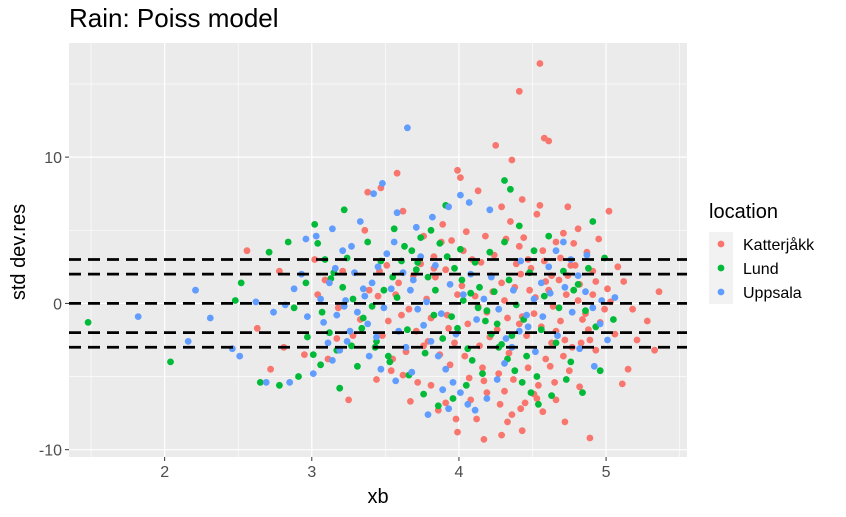 The image size is (846, 517). Describe the element at coordinates (761, 269) in the screenshot. I see `legend-entry-label: Lund` at that location.